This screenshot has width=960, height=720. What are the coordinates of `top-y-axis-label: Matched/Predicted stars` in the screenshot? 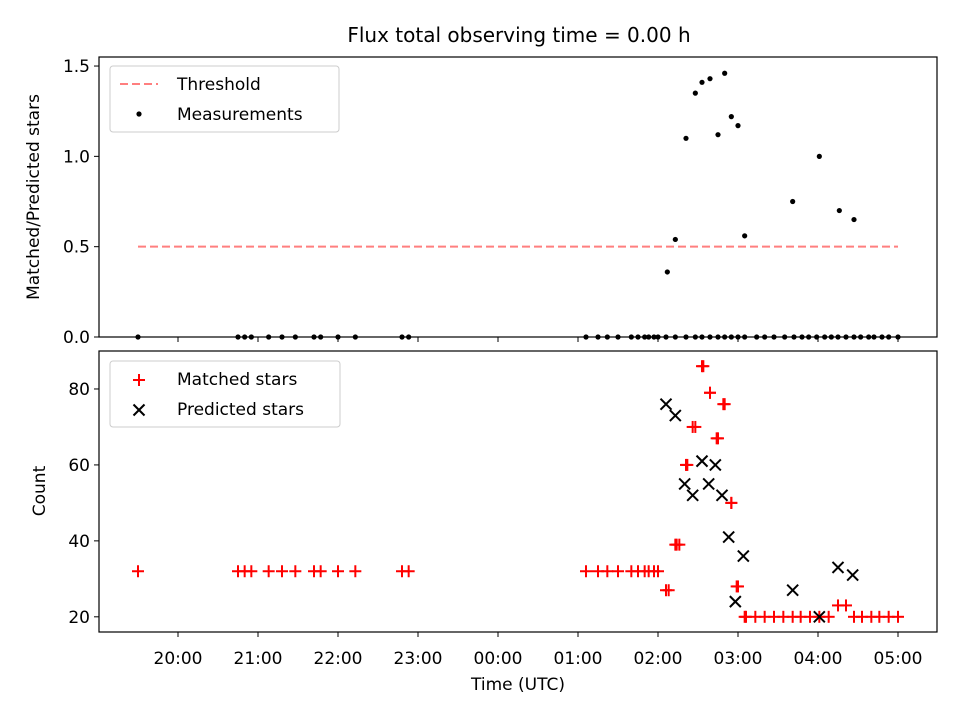 It's located at (34, 197).